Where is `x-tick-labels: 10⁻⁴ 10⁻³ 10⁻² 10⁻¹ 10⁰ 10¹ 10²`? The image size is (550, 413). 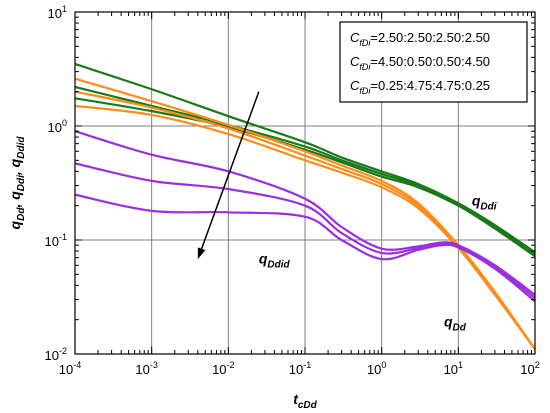 x-tick-labels: 10⁻⁴ 10⁻³ 10⁻² 10⁻¹ 10⁰ 10¹ 10² is located at coordinates (299, 368).